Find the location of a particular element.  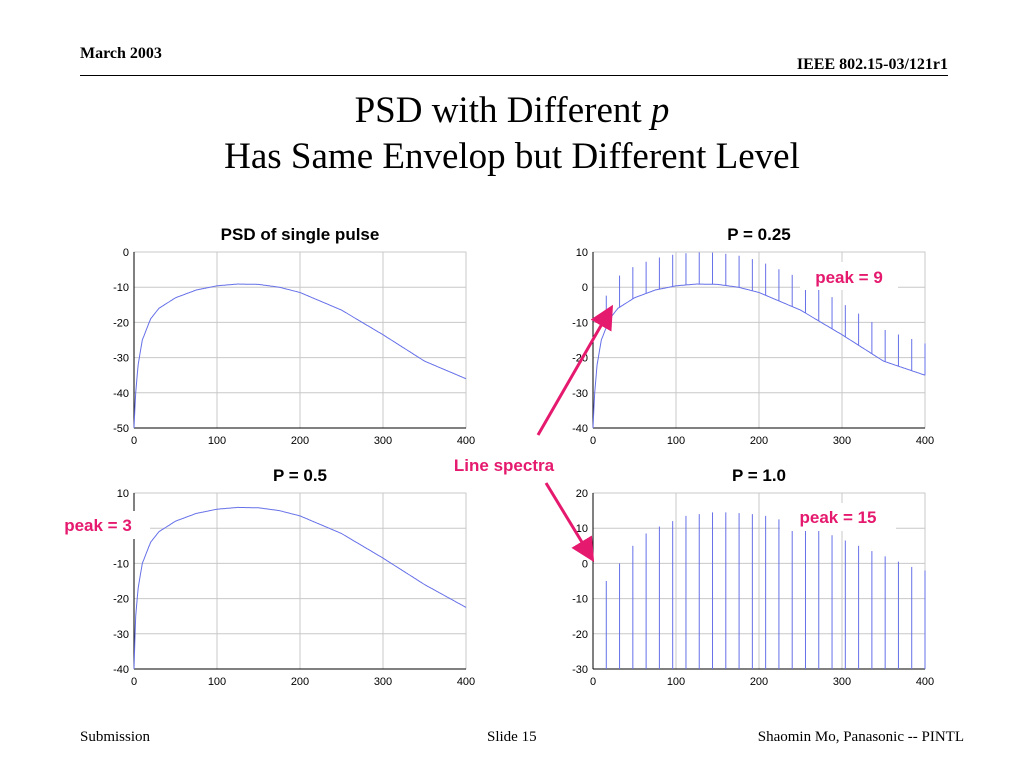

line-spectra-label: Line spectra is located at coordinates (504, 465).